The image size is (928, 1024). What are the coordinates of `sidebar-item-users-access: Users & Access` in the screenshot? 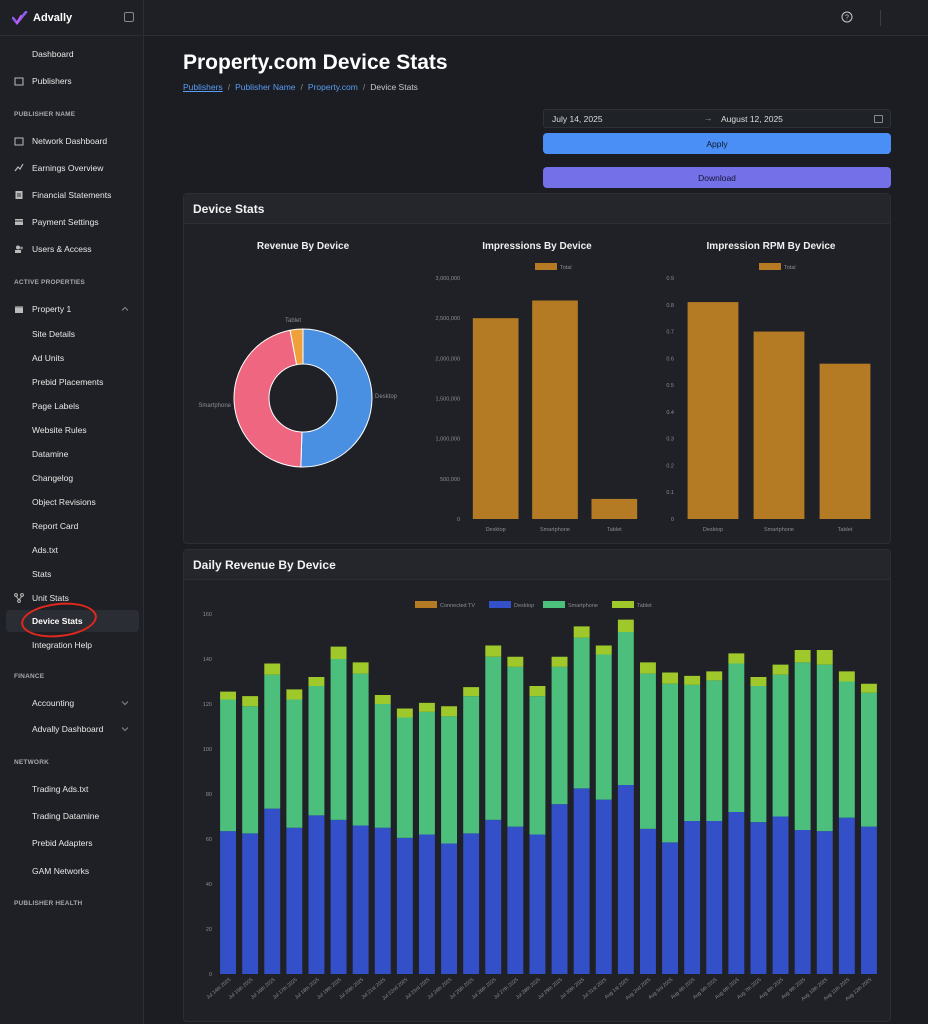 It's located at (72, 249).